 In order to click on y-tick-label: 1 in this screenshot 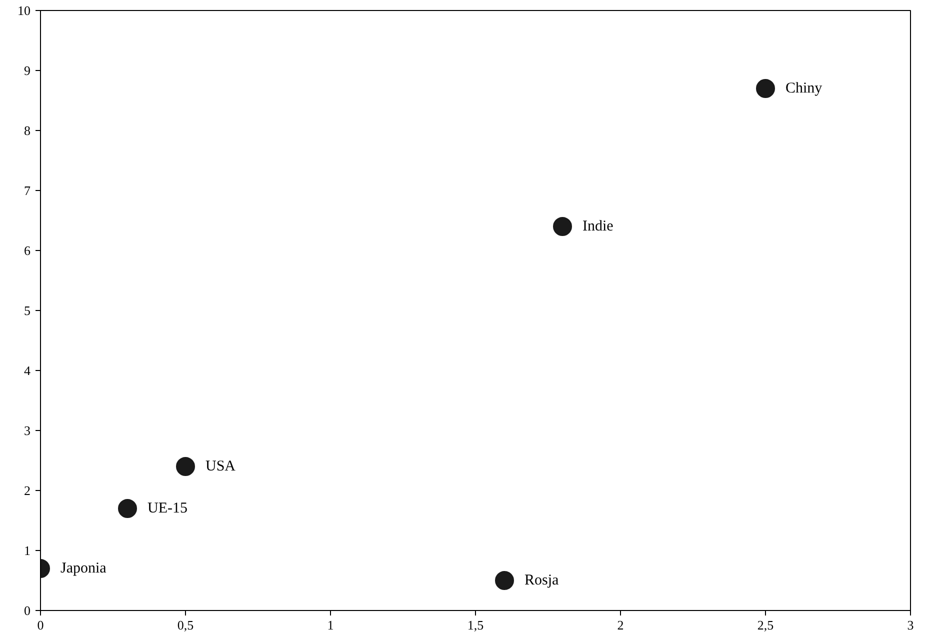, I will do `click(27, 550)`.